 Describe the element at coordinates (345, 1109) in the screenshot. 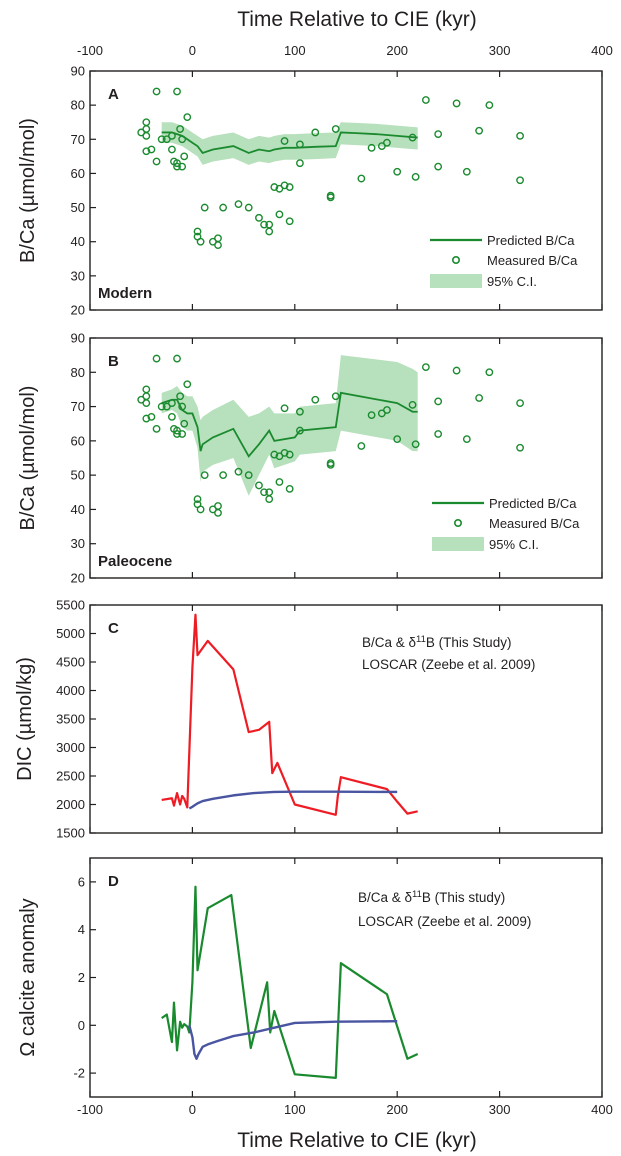

I see `bottom-x-tick-labels: -100 0 100 200 300 400` at that location.